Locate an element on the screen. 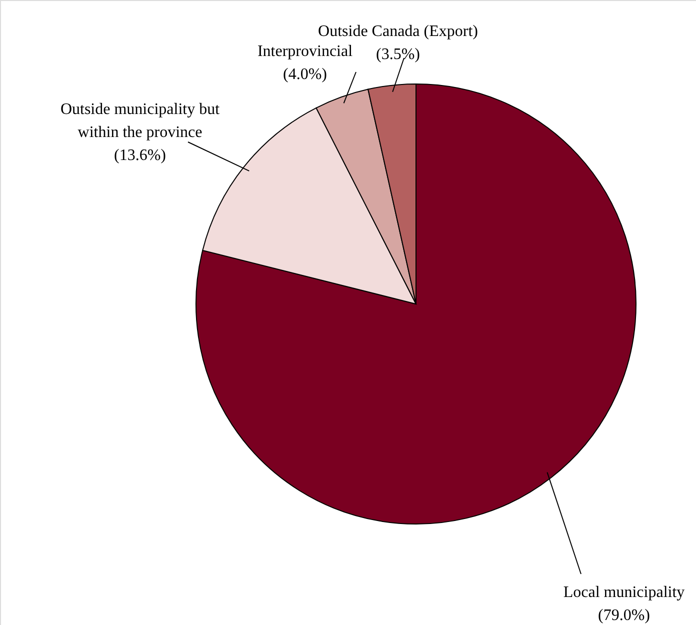 The height and width of the screenshot is (625, 696). data-label: (3.5%) is located at coordinates (398, 54).